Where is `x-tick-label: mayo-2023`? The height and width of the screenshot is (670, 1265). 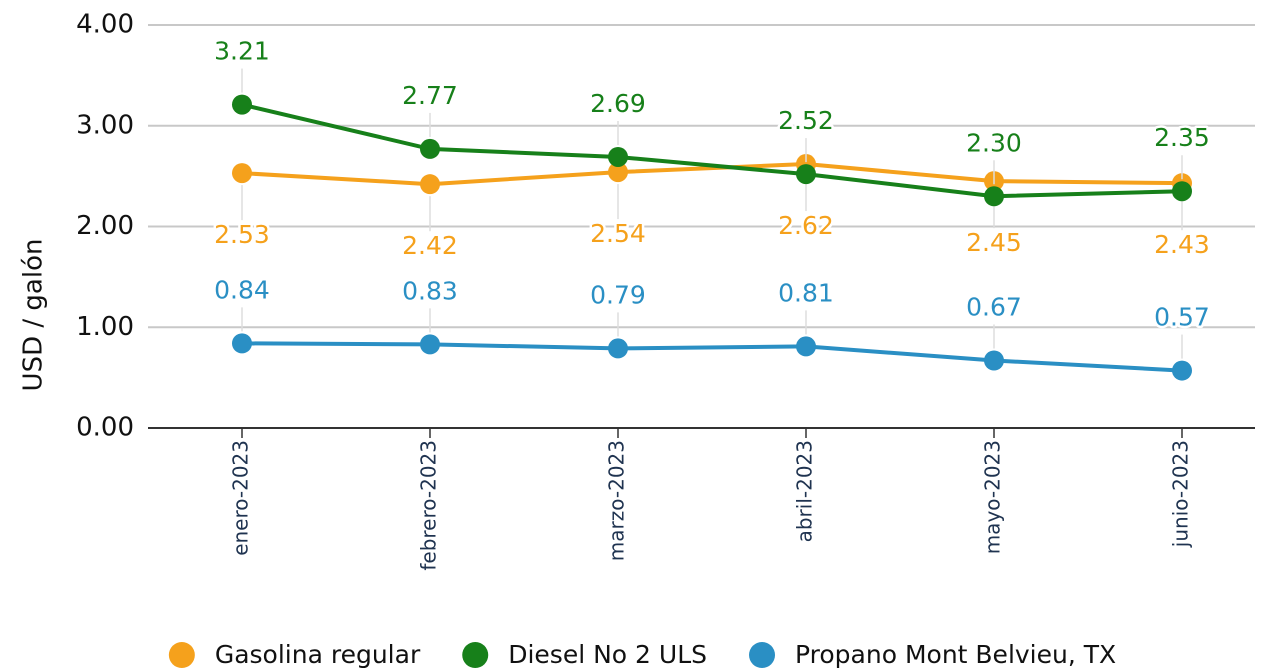
x-tick-label: mayo-2023 is located at coordinates (993, 497).